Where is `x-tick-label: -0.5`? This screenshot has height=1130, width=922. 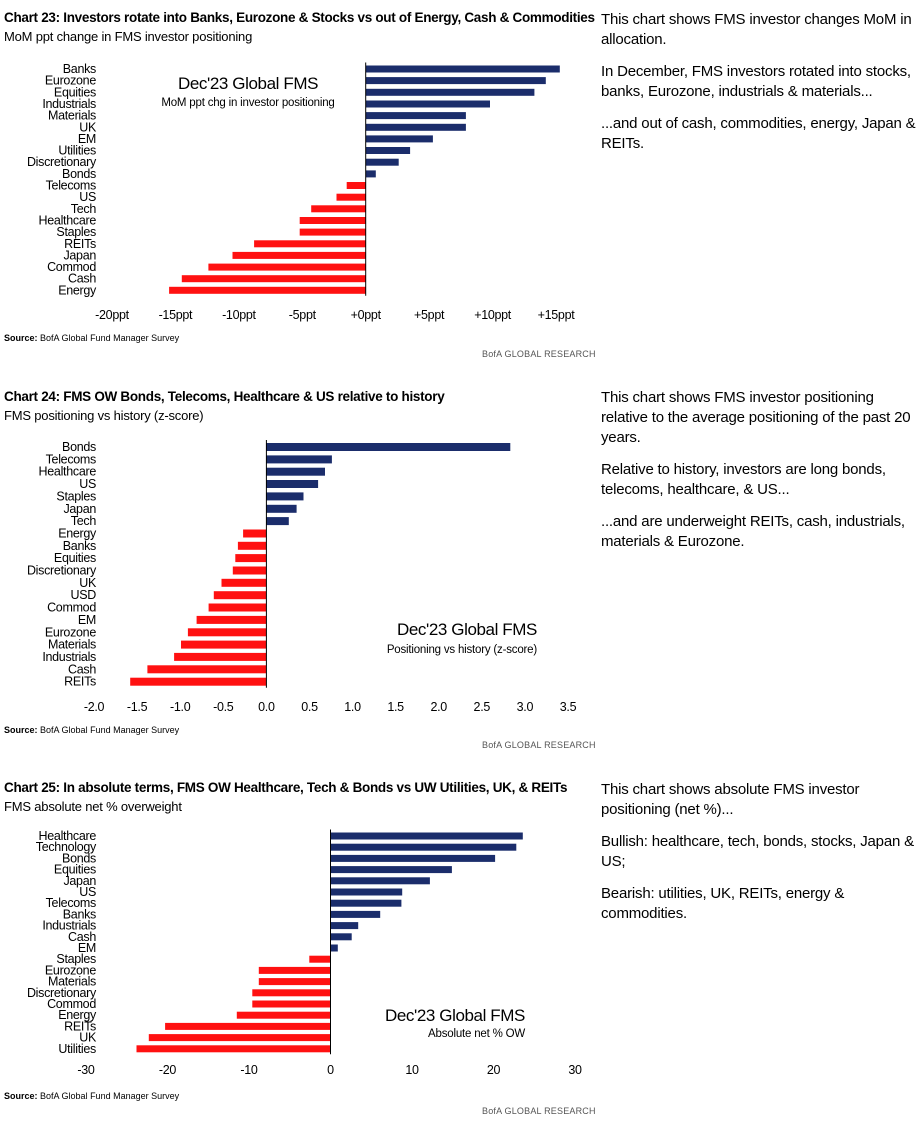 x-tick-label: -0.5 is located at coordinates (223, 707).